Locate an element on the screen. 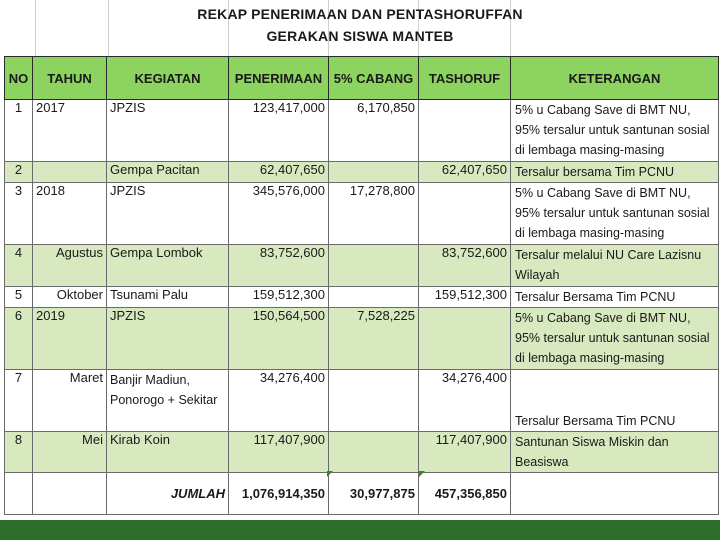  cell-no: 6 is located at coordinates (18, 338).